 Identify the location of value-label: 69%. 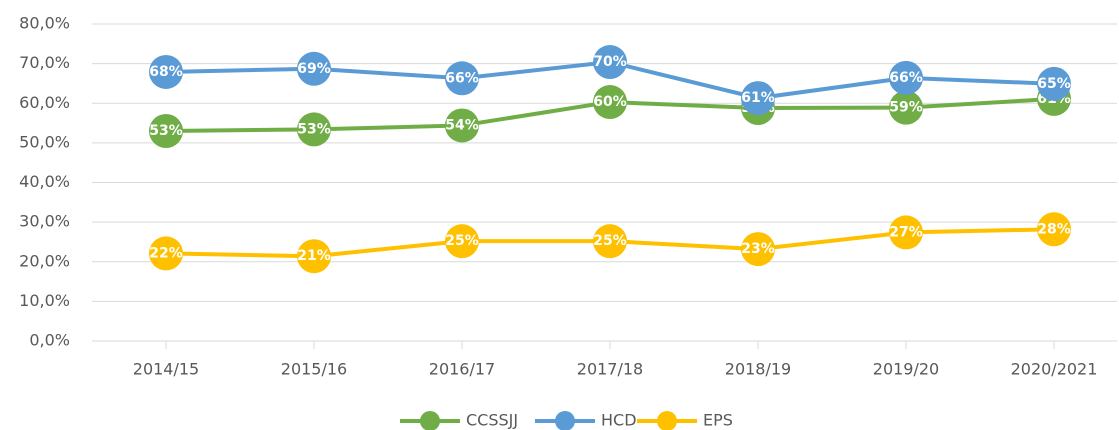
(314, 69).